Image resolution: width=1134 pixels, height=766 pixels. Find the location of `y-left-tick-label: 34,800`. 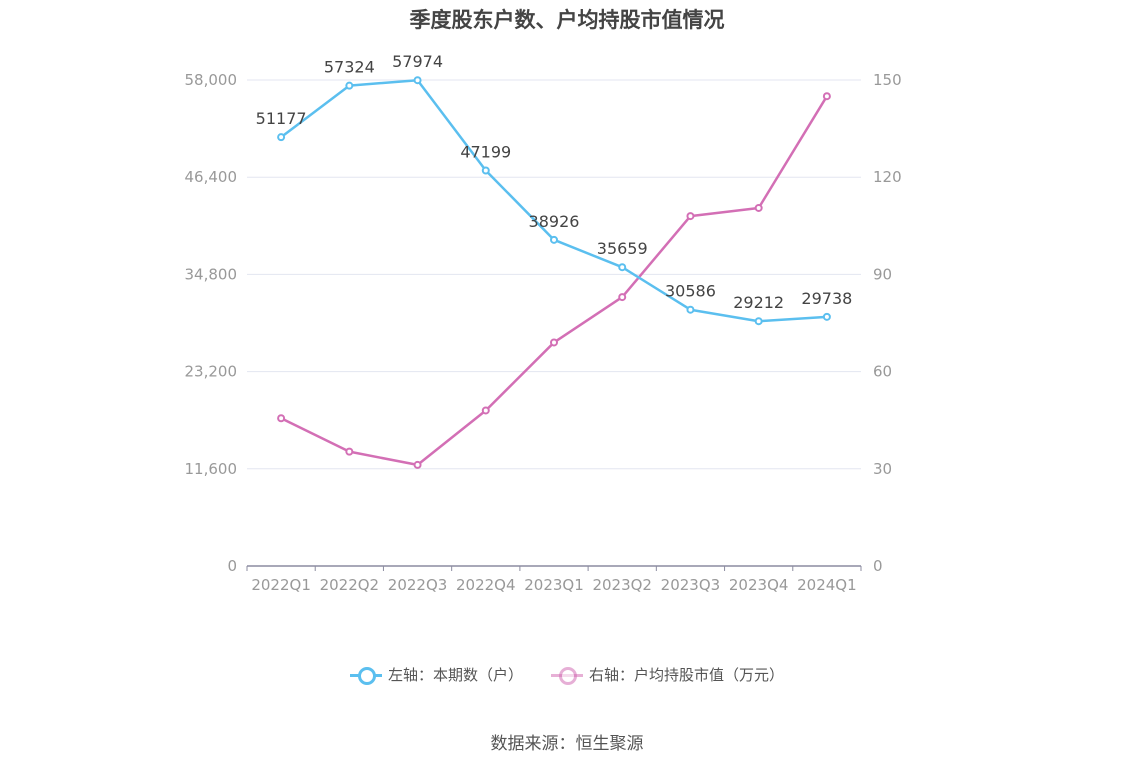

y-left-tick-label: 34,800 is located at coordinates (211, 274).